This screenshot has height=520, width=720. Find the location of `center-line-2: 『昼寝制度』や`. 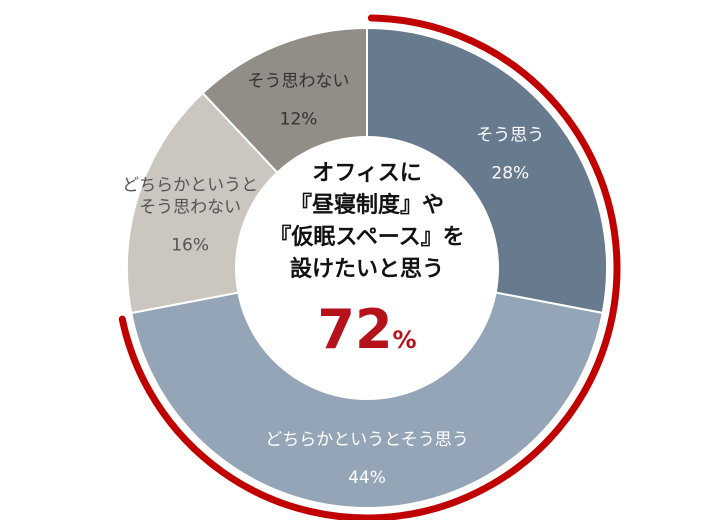

center-line-2: 『昼寝制度』や is located at coordinates (367, 205).